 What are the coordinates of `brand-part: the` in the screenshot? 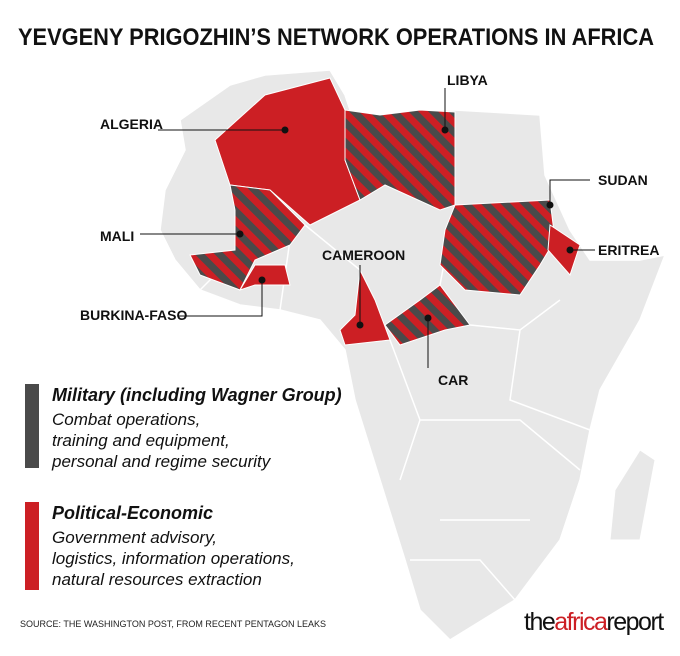 It's located at (539, 622).